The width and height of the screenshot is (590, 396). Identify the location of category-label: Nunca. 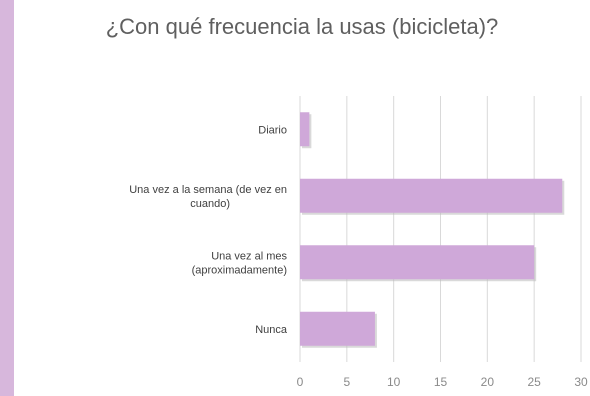
(271, 330).